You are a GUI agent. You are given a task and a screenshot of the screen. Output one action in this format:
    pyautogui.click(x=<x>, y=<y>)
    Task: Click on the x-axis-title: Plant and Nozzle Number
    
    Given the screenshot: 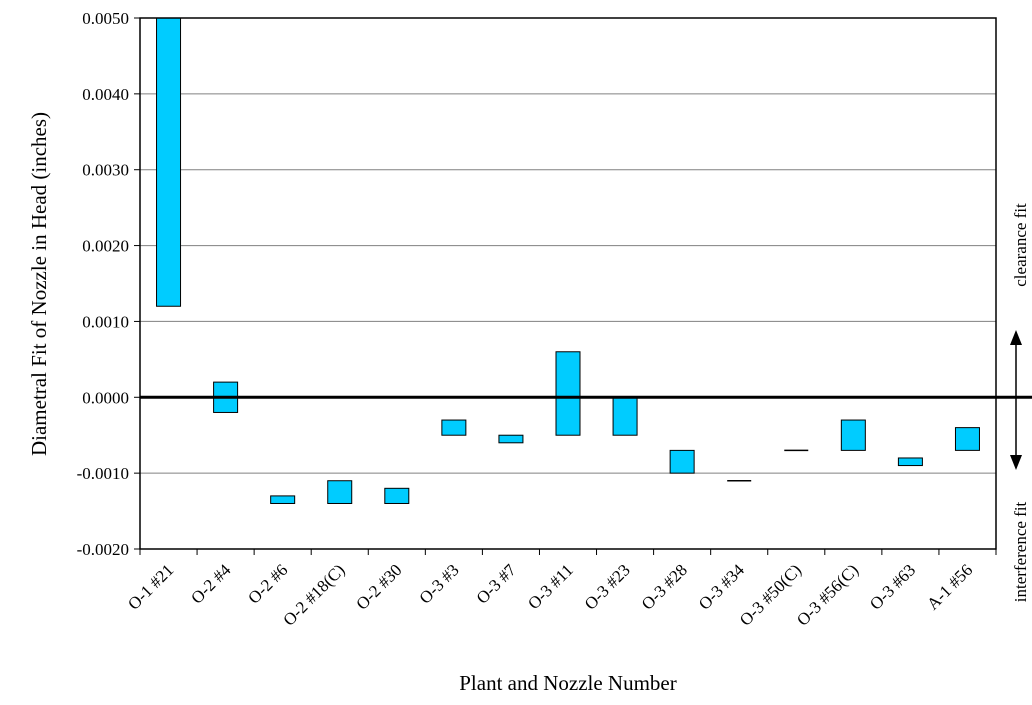 What is the action you would take?
    pyautogui.click(x=568, y=683)
    